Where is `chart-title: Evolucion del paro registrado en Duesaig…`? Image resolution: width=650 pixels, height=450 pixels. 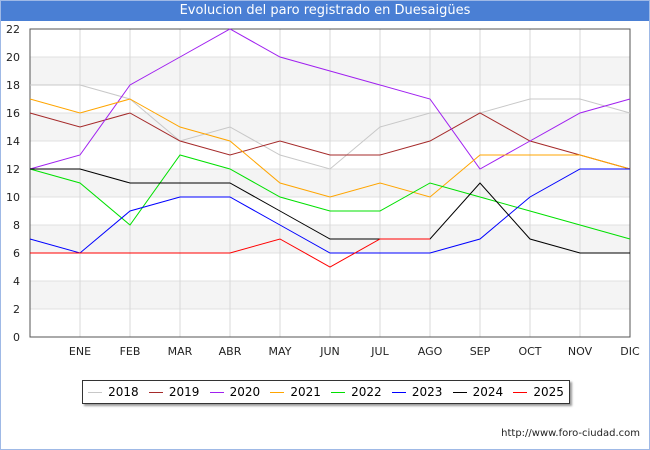 chart-title: Evolucion del paro registrado en Duesaig… is located at coordinates (325, 10).